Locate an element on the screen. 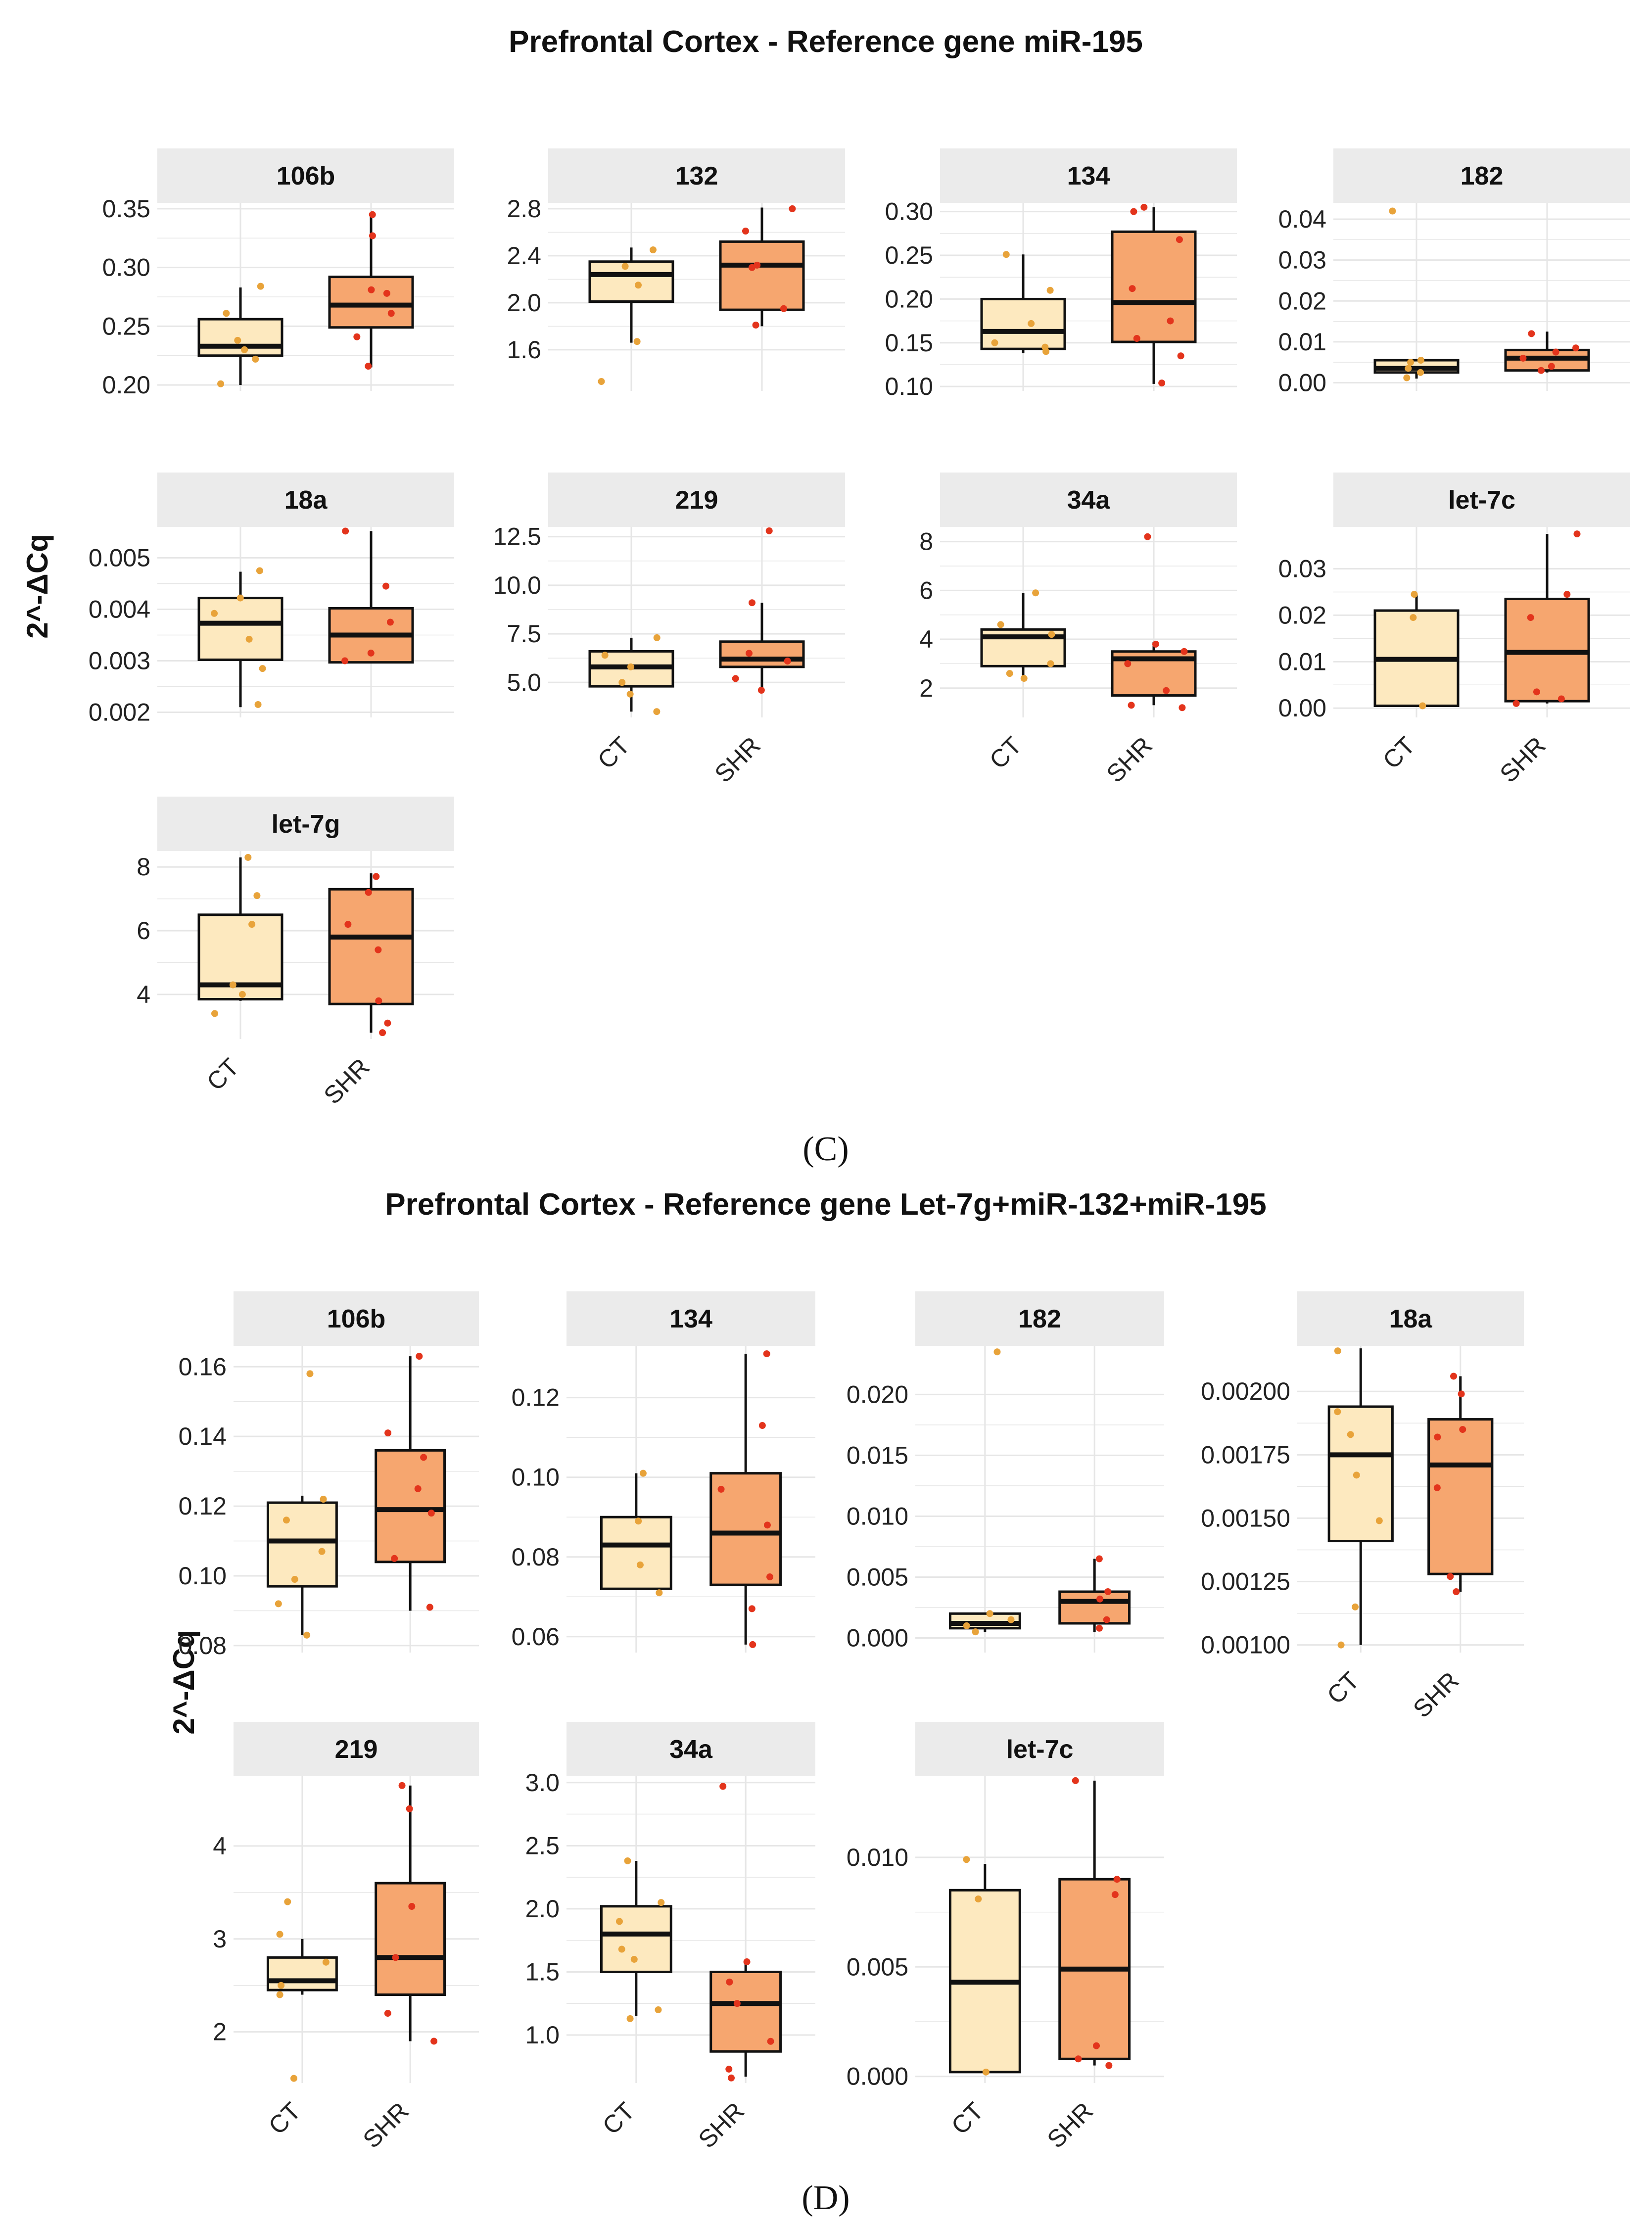 The width and height of the screenshot is (1652, 2227). facet-18a: 18a 0.002 0.003 0.004 0.005 is located at coordinates (272, 599).